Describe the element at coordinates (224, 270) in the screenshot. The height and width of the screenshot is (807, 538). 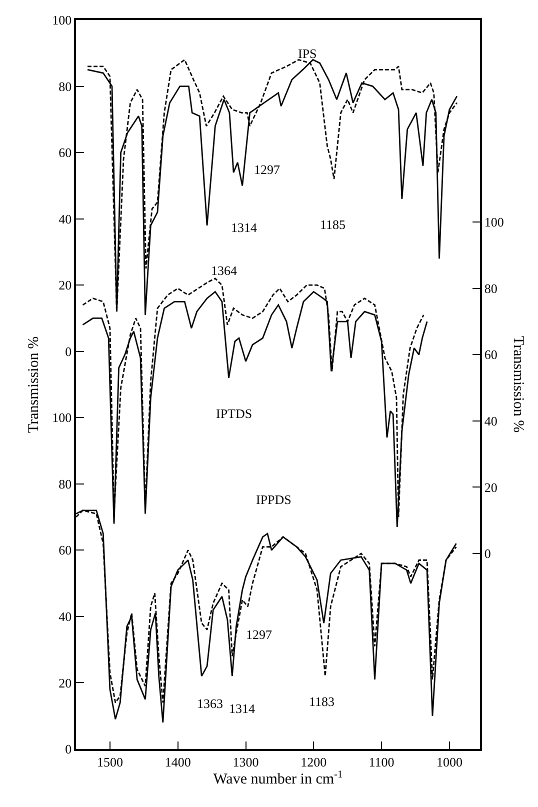
I see `annotation: 1364` at that location.